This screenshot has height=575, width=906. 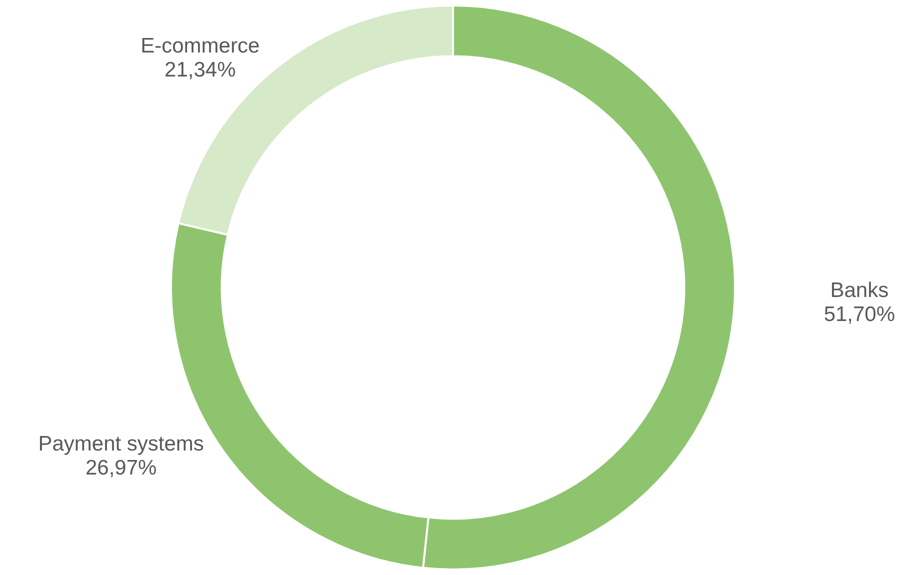 I want to click on data-label: 51,70%, so click(x=860, y=314).